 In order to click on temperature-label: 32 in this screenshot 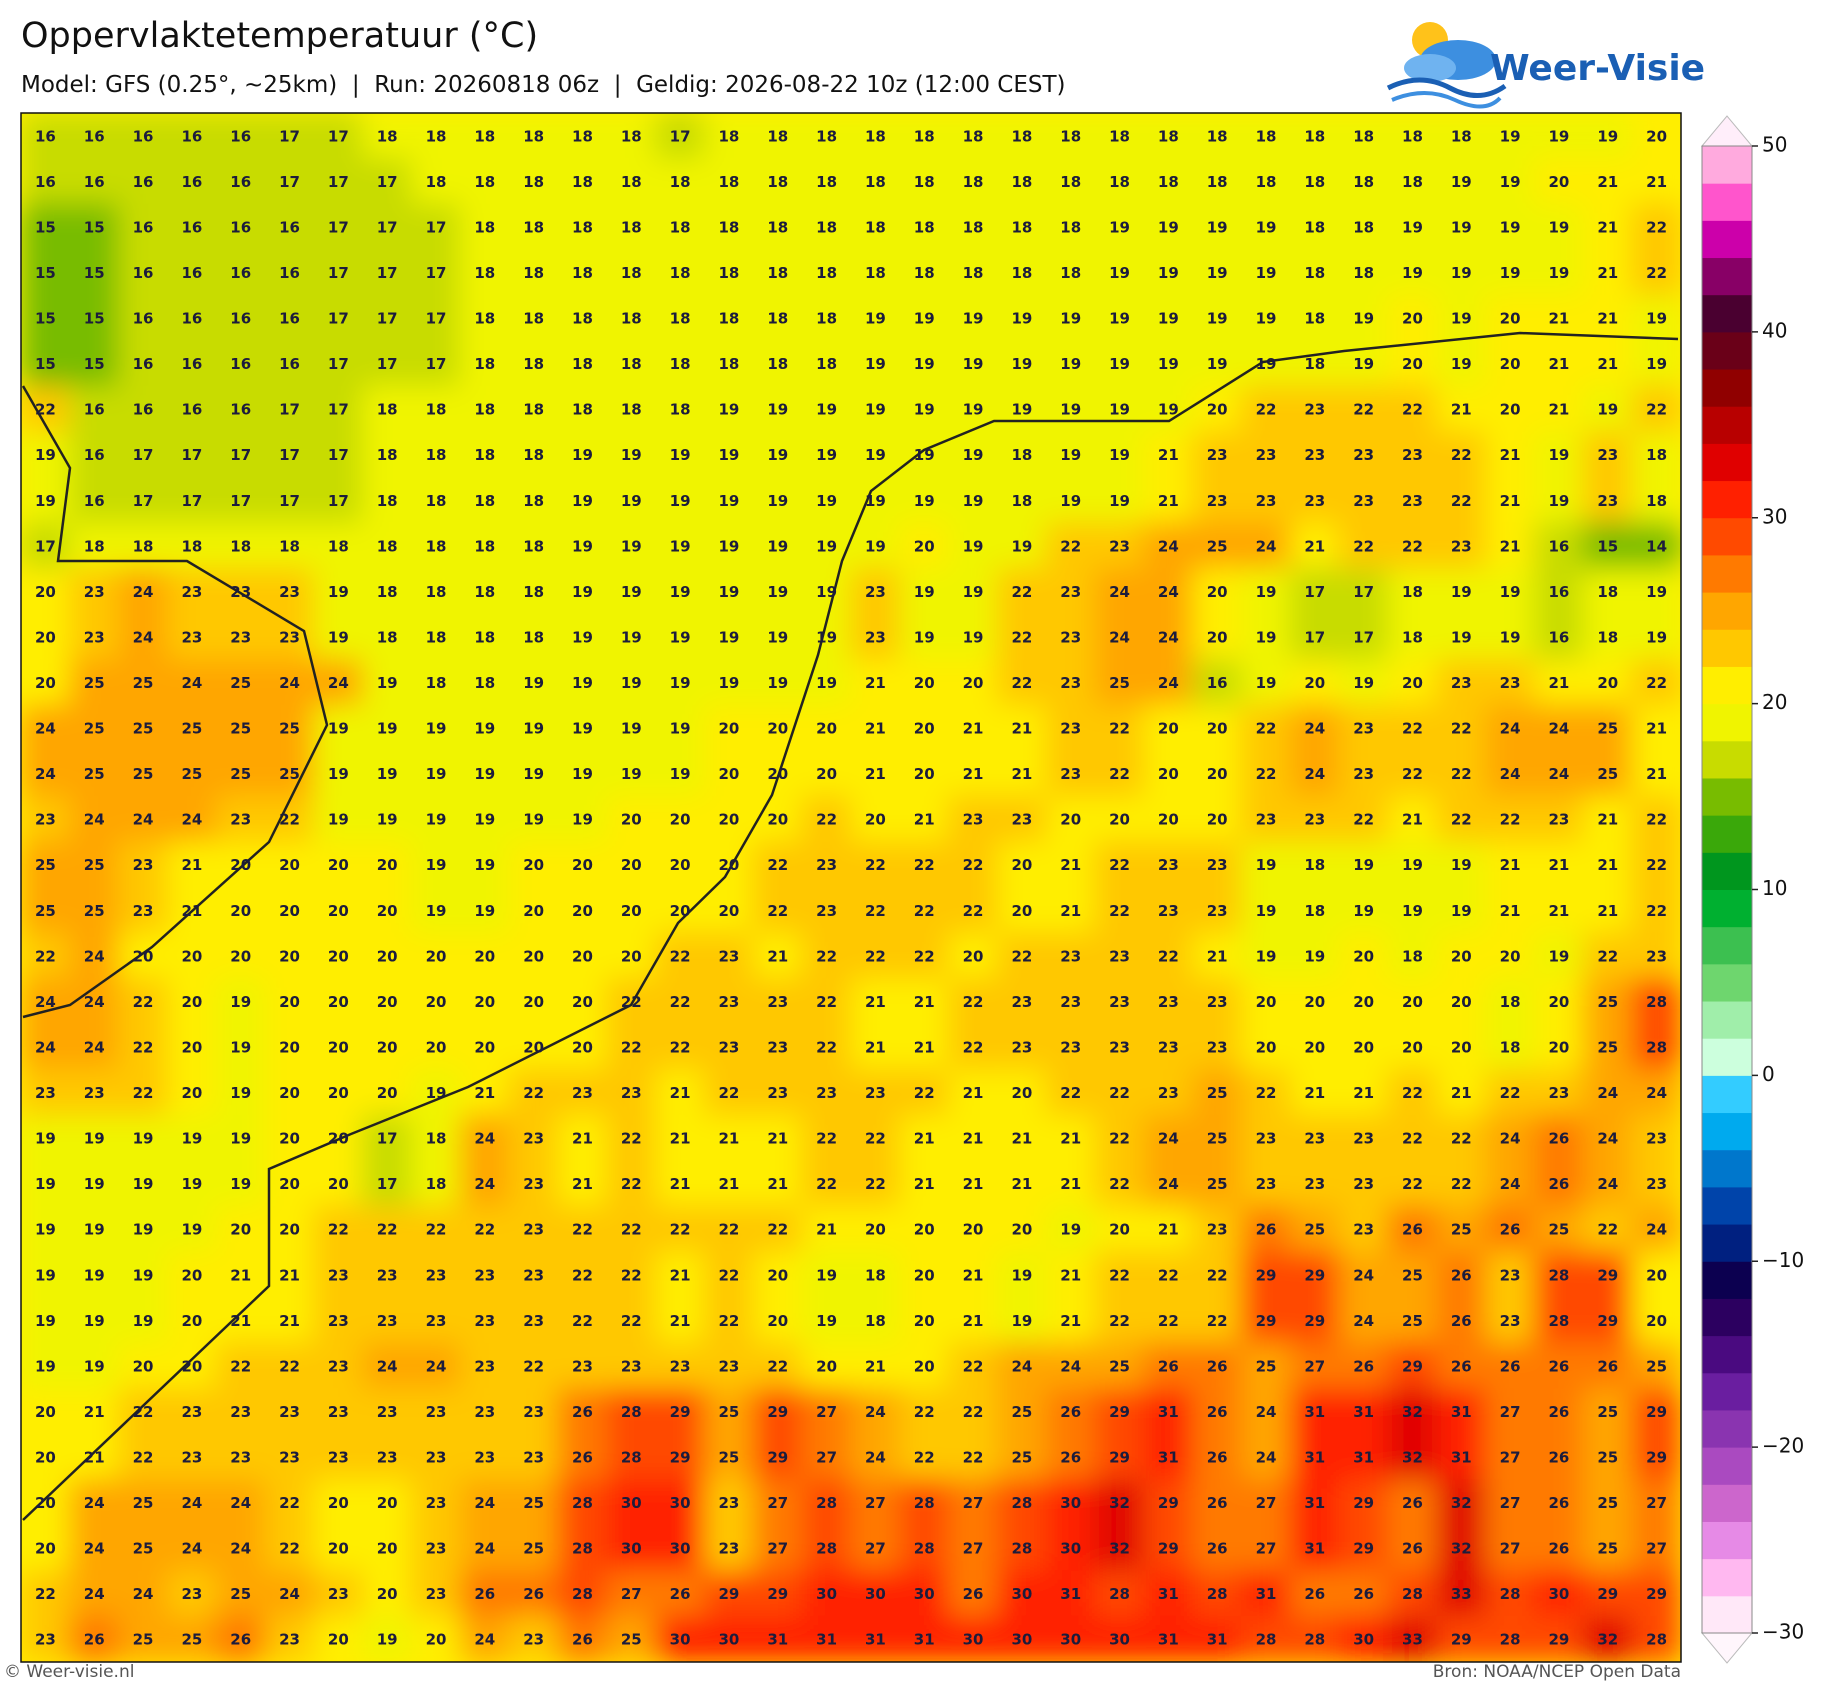, I will do `click(1412, 1412)`.